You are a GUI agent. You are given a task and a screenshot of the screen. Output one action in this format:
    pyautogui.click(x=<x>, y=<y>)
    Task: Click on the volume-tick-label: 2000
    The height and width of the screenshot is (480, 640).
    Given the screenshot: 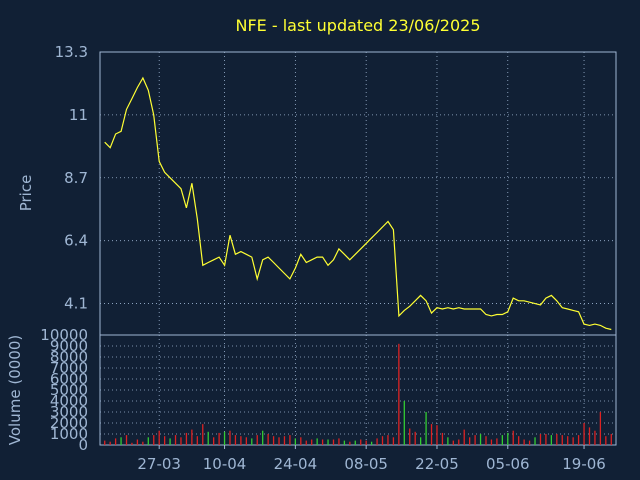 What is the action you would take?
    pyautogui.click(x=69, y=423)
    